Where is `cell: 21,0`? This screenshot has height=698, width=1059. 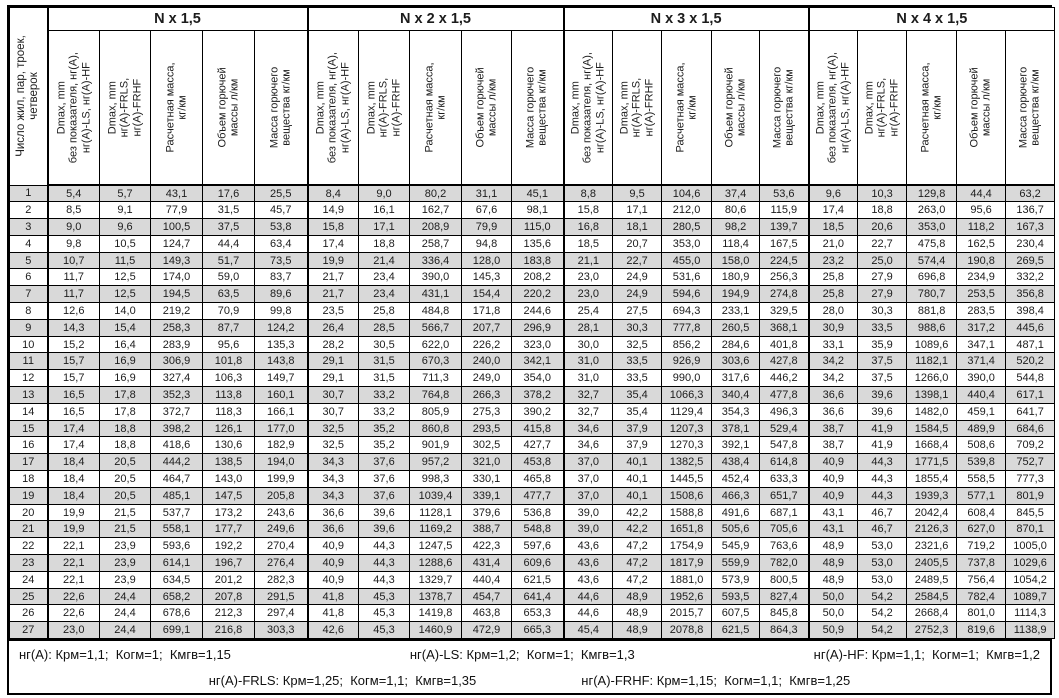
cell: 21,0 is located at coordinates (833, 243).